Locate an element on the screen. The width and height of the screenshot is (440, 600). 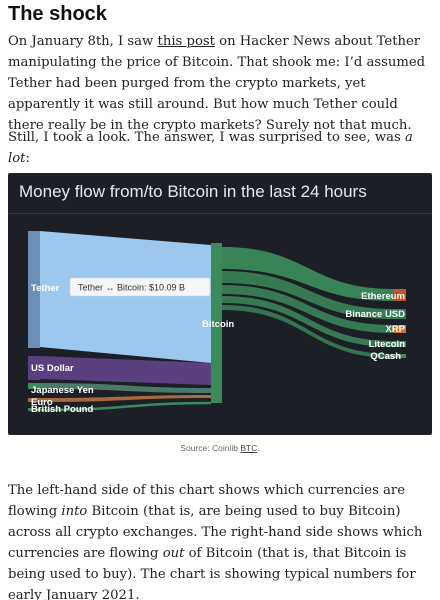
tether-label: Tether is located at coordinates (45, 288).